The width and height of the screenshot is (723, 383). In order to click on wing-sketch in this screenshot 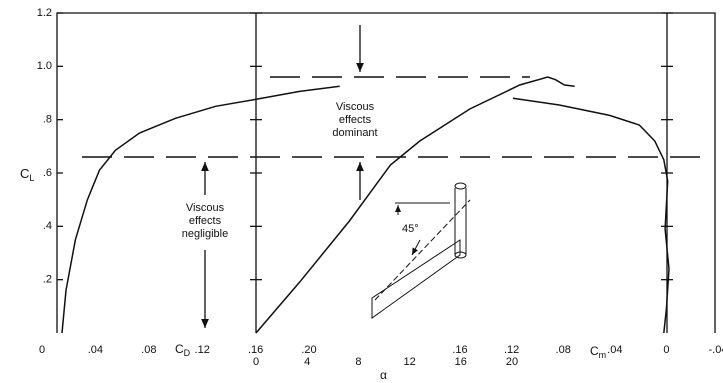, I will do `click(421, 250)`.